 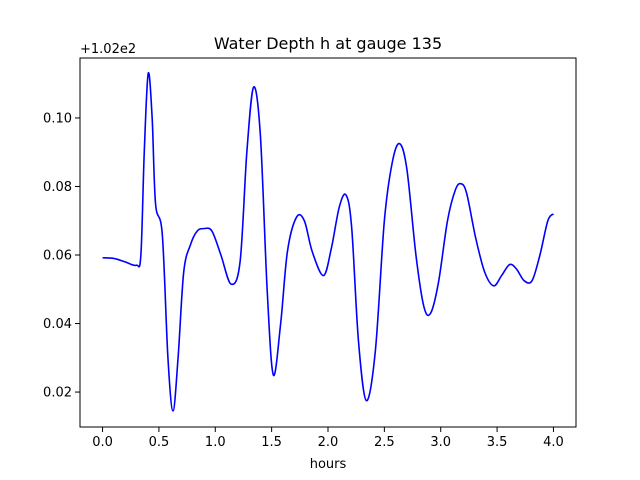 What do you see at coordinates (553, 442) in the screenshot?
I see `x-tick-label: 4.0` at bounding box center [553, 442].